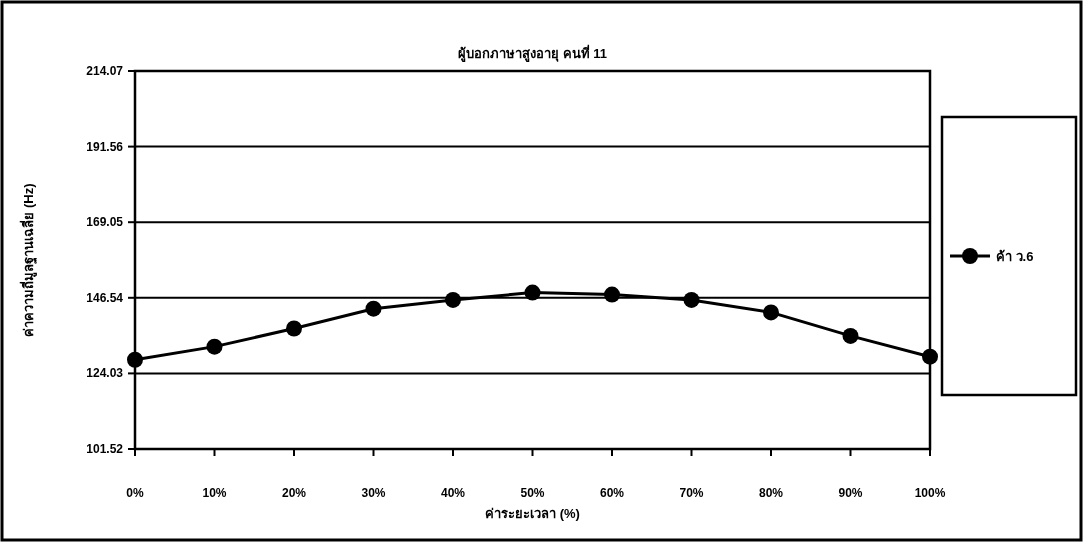 This screenshot has width=1083, height=542. What do you see at coordinates (105, 222) in the screenshot?
I see `y-tick-label: 169.05` at bounding box center [105, 222].